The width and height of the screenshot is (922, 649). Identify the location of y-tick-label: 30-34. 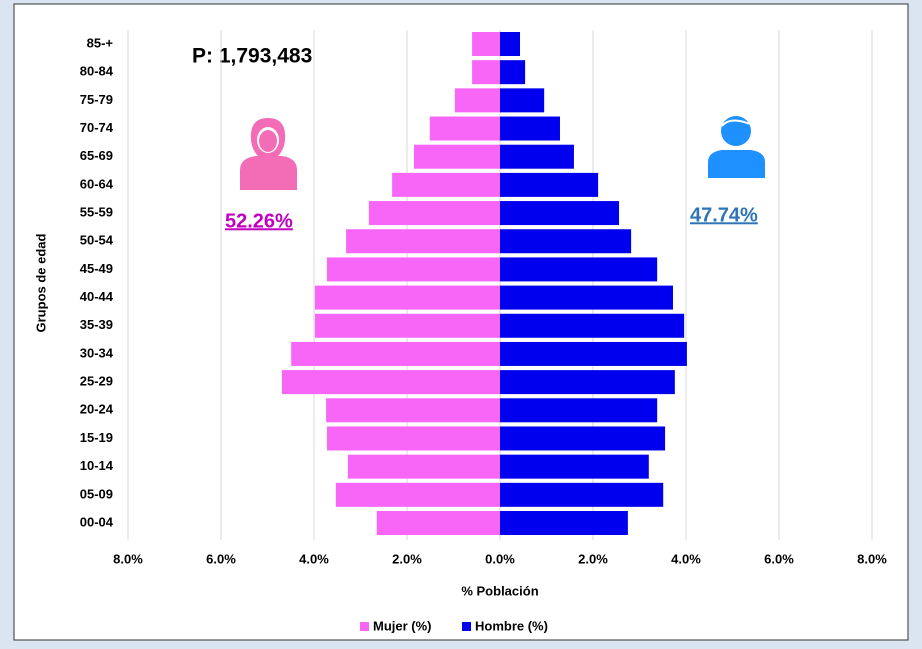
(97, 352).